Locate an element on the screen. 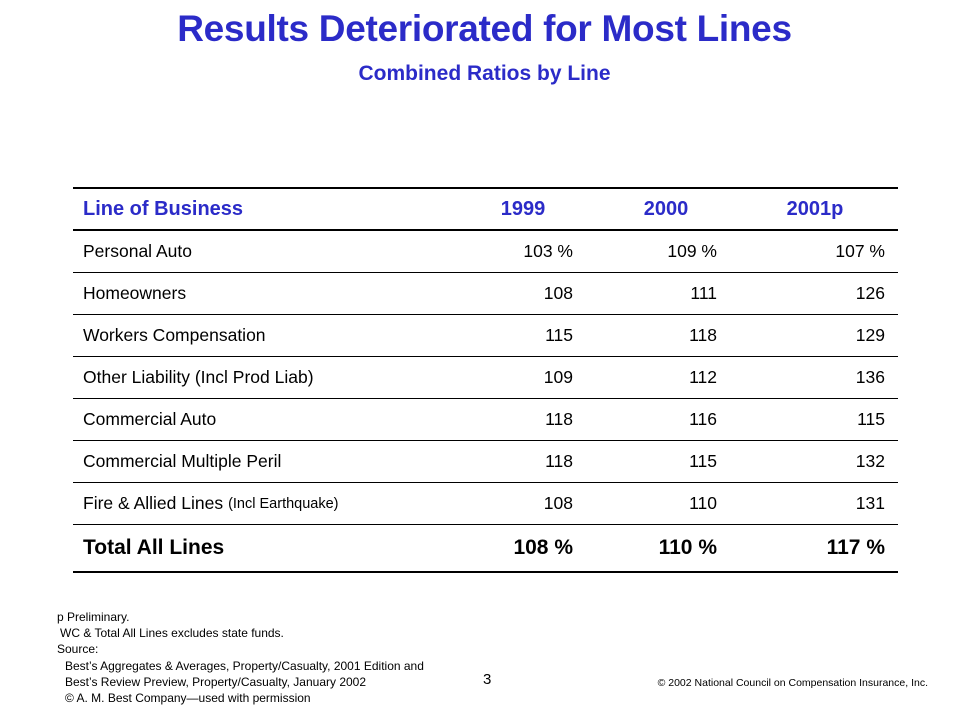 This screenshot has width=969, height=720. value-2000: 116 is located at coordinates (703, 419).